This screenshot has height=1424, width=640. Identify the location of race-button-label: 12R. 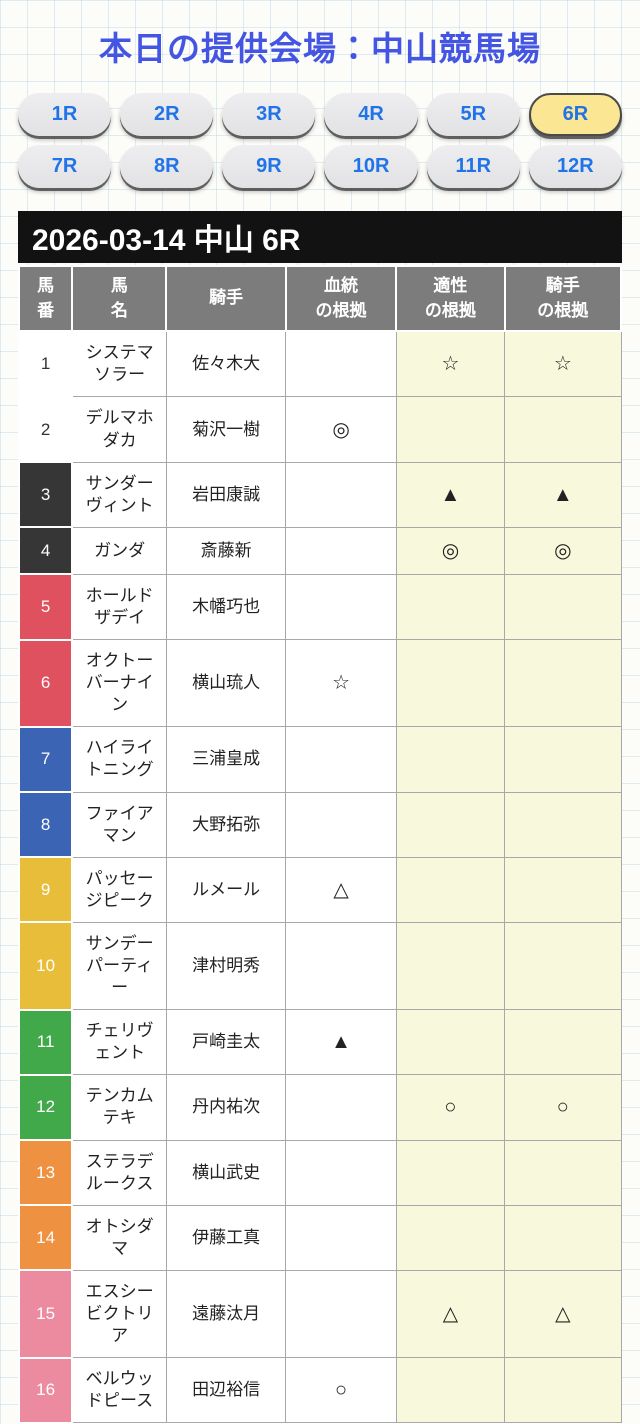
(575, 166).